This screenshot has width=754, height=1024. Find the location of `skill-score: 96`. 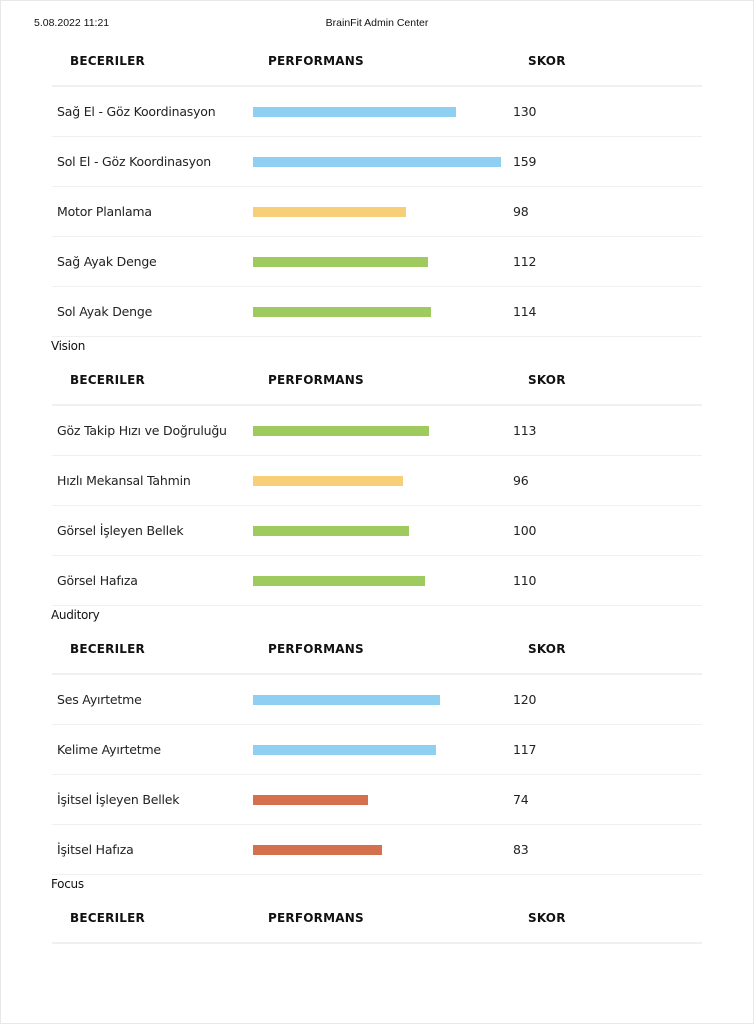

skill-score: 96 is located at coordinates (521, 480).